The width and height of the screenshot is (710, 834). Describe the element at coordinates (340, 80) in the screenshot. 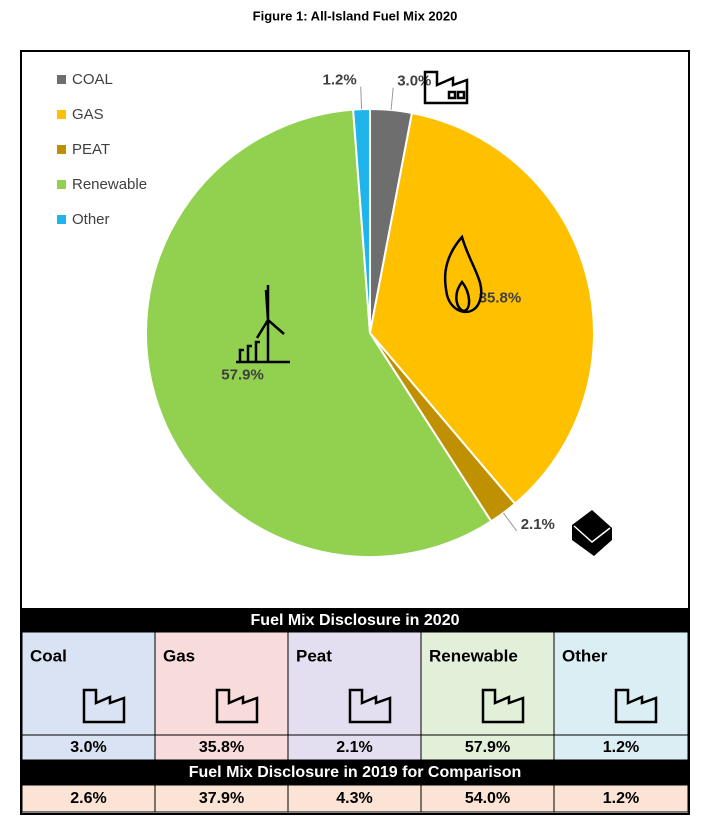

I see `data-label: 1.2%` at that location.